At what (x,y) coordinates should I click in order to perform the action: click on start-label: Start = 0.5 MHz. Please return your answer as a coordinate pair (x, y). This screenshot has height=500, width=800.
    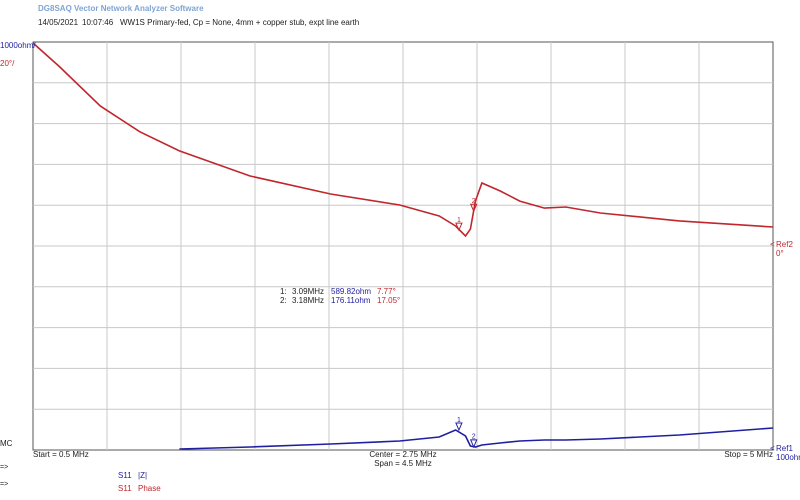
    Looking at the image, I should click on (61, 454).